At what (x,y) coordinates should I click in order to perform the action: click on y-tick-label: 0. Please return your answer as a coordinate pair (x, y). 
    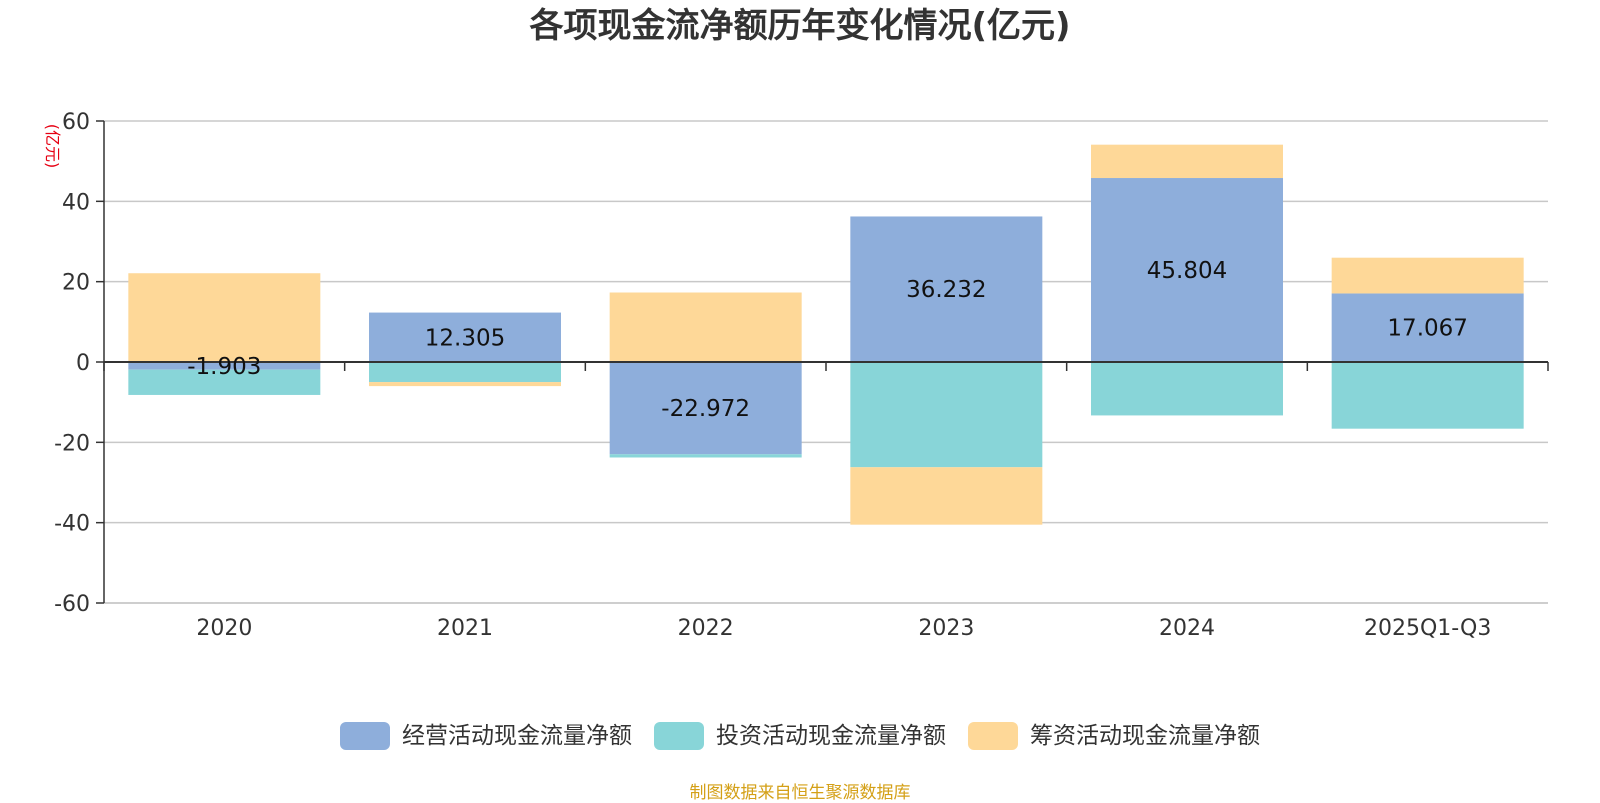
    Looking at the image, I should click on (83, 363).